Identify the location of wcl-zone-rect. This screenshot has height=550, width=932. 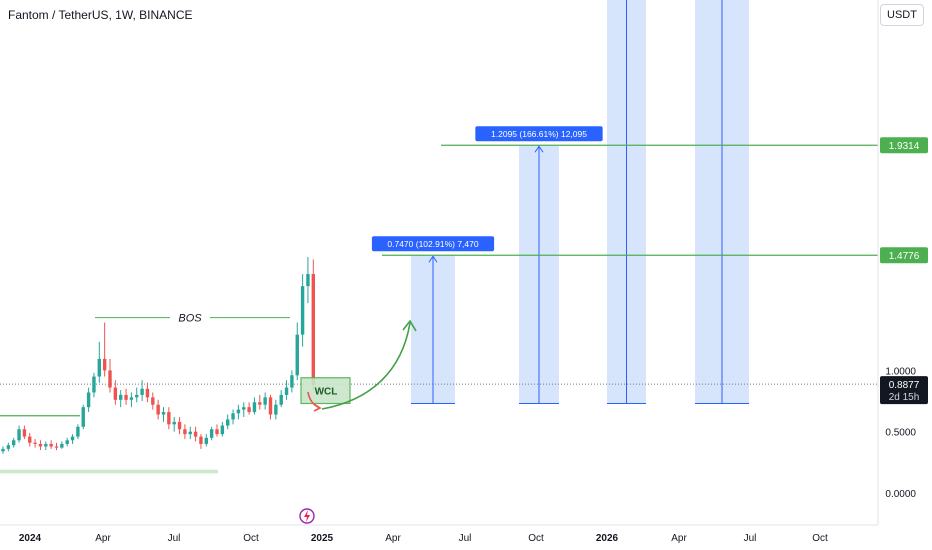
(325, 391).